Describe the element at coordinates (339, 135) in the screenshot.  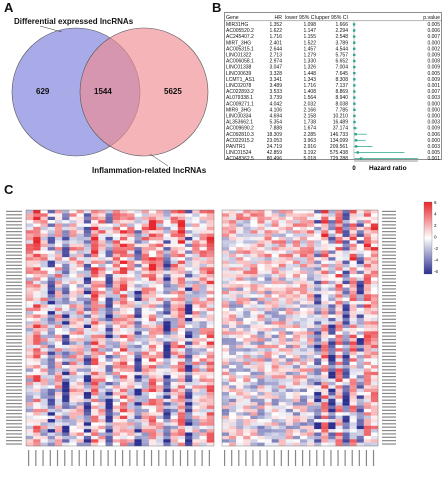
I see `forest-cell-18-3: 146.733` at that location.